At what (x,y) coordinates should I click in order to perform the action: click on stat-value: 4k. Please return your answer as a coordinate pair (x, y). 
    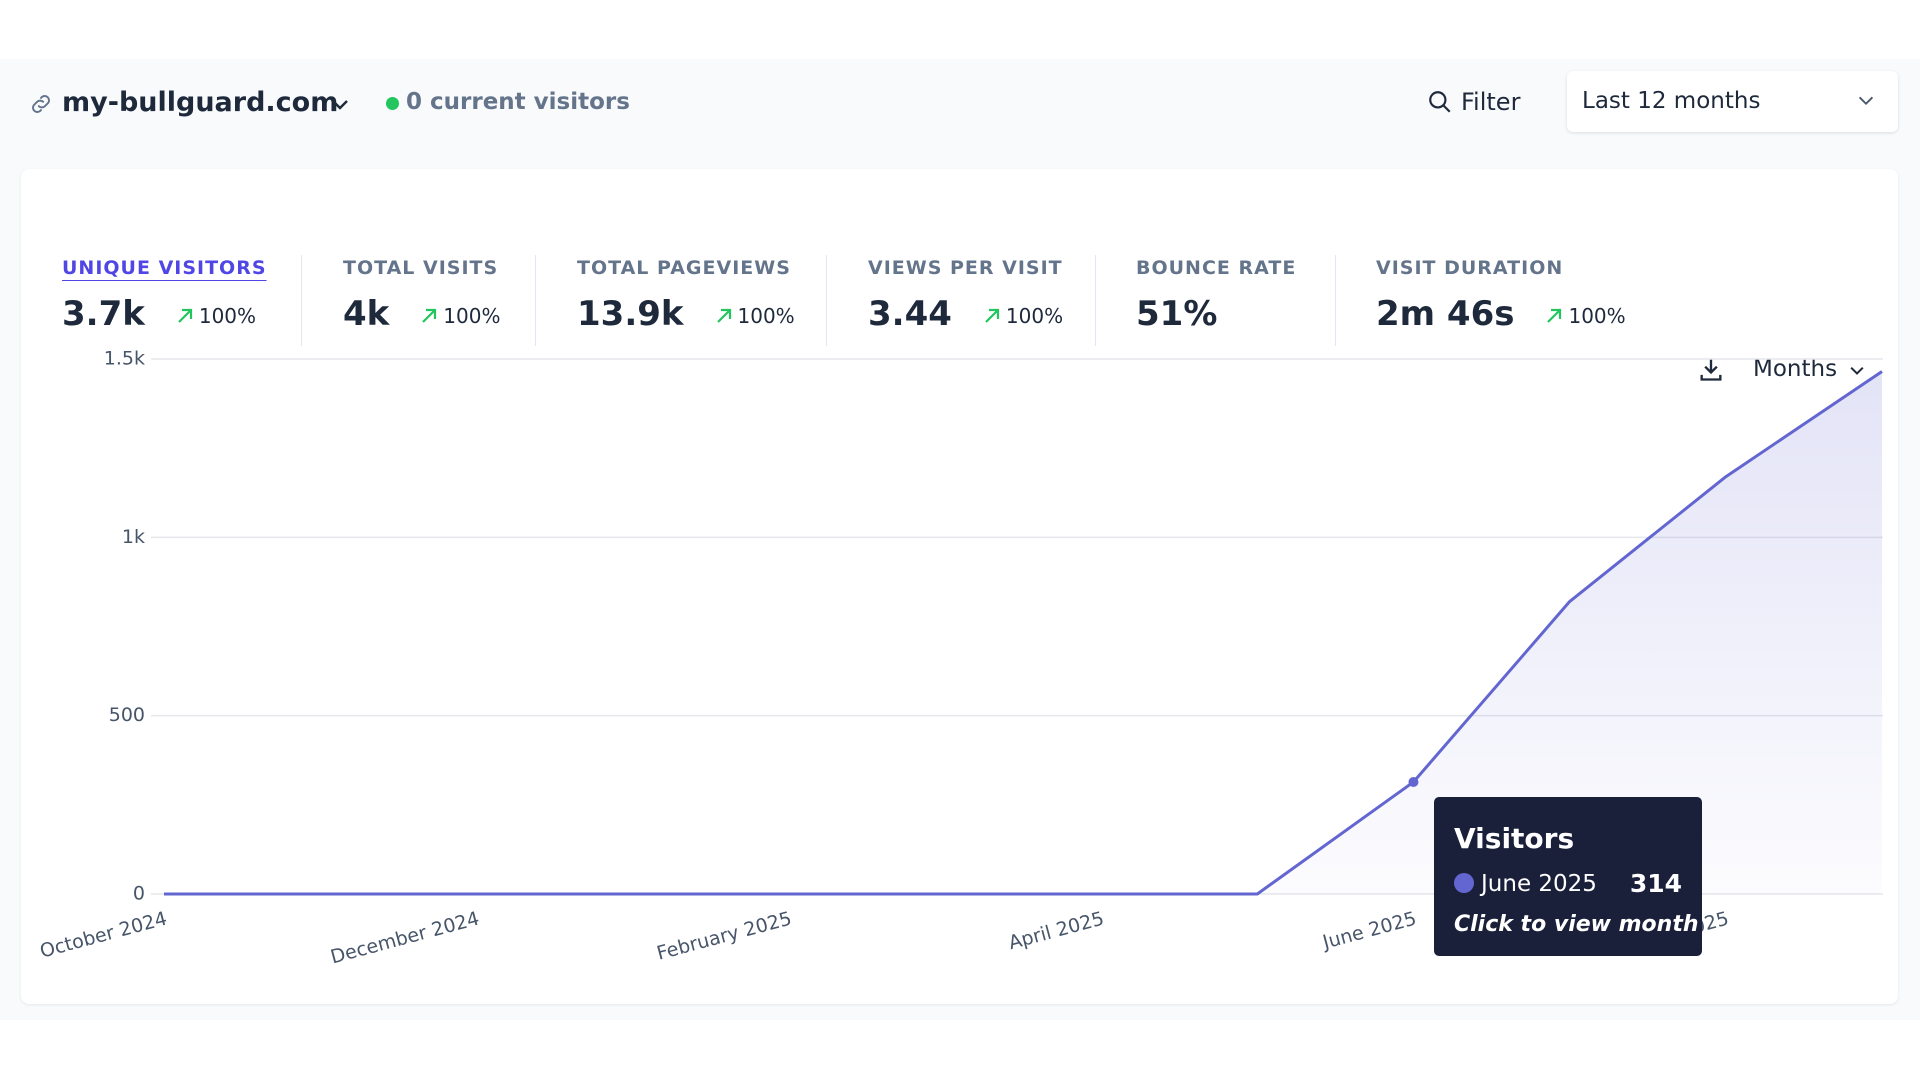
    Looking at the image, I should click on (366, 314).